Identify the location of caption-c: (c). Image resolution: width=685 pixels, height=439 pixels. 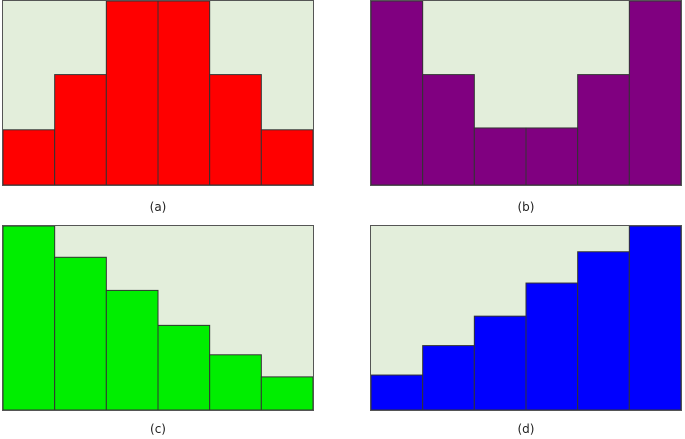
(158, 429).